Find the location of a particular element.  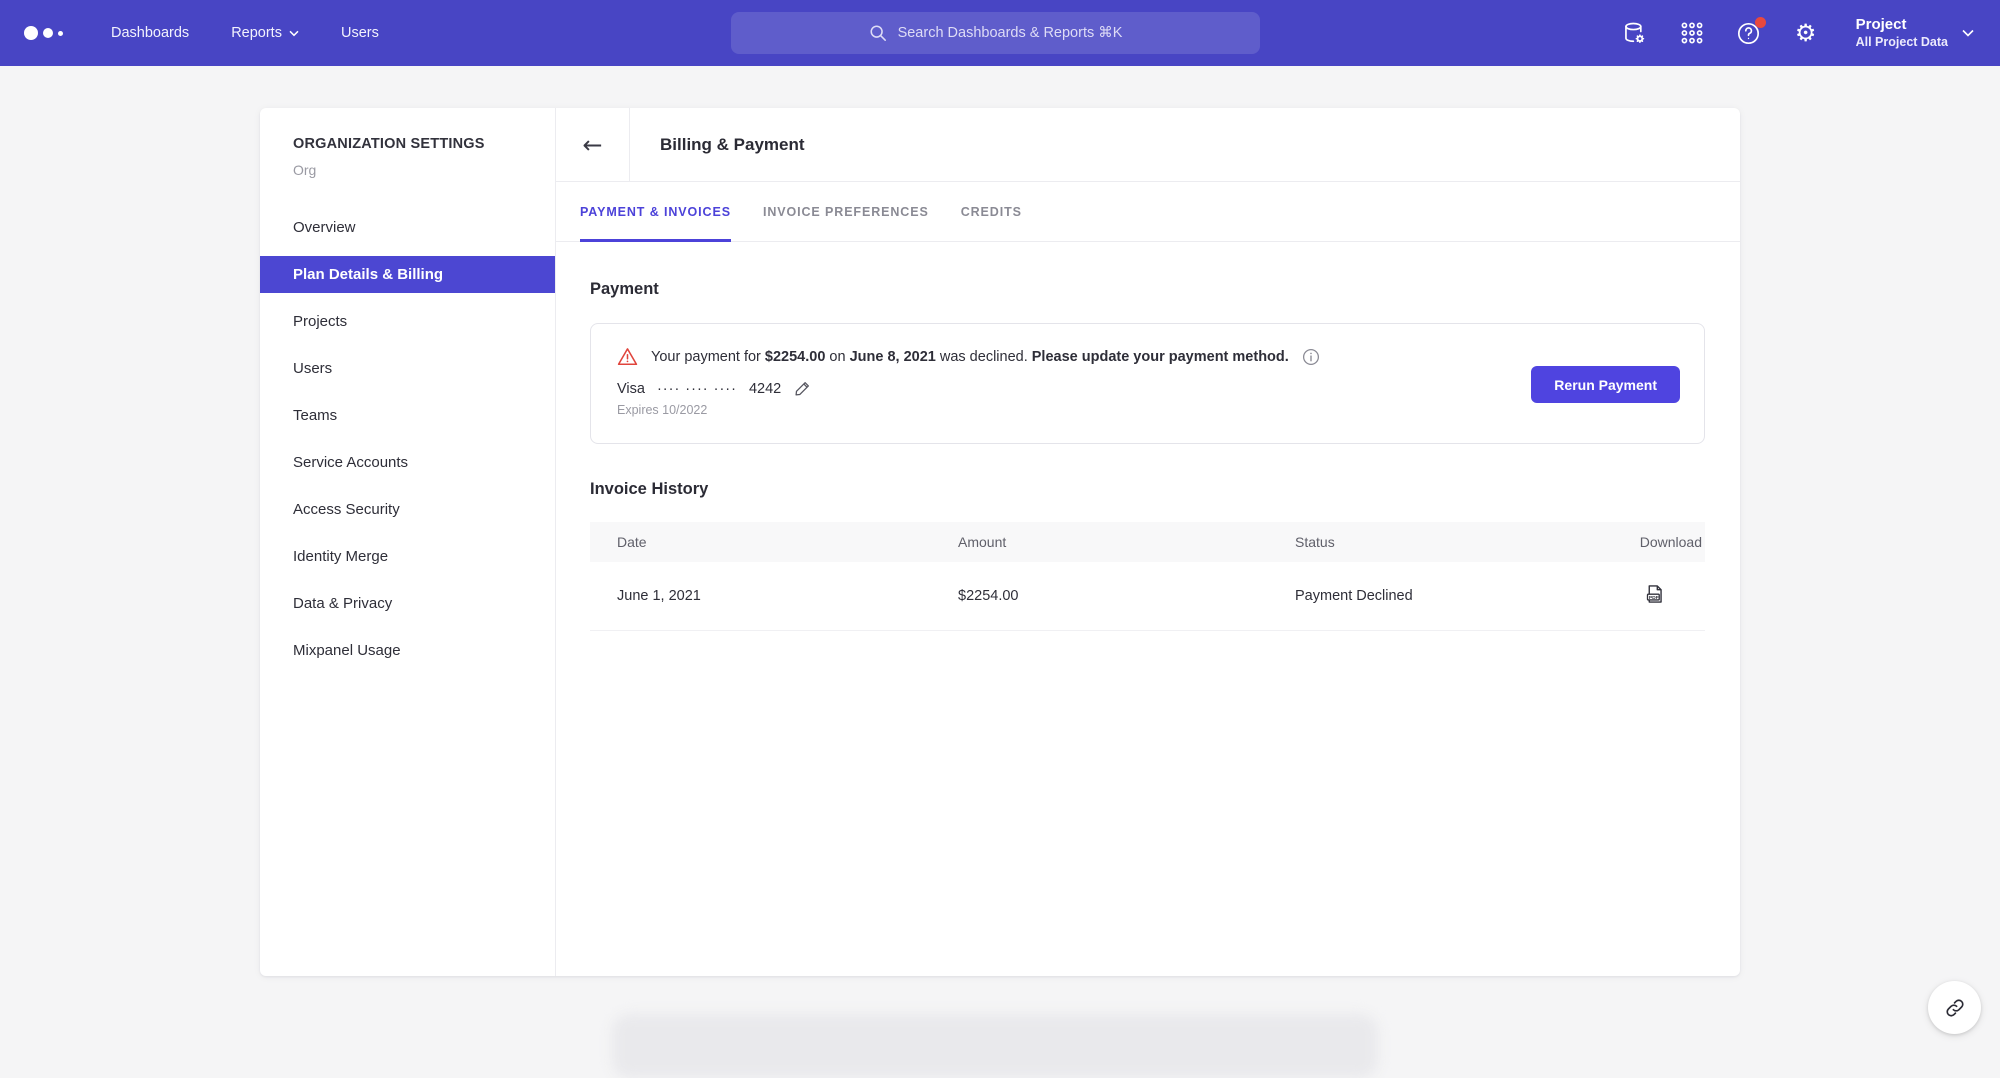

org-name: Org is located at coordinates (305, 170).